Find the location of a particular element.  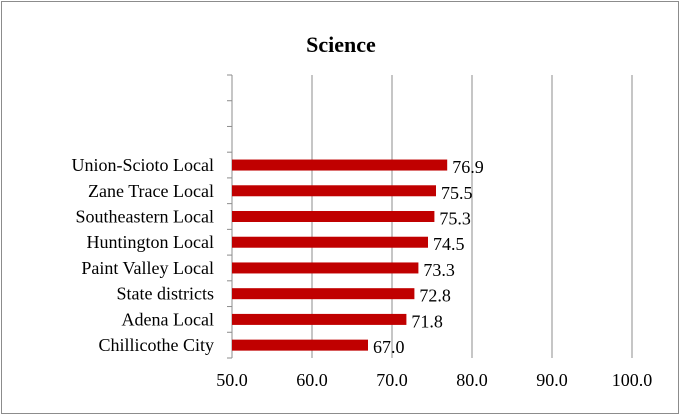

bar-paint-valley-local is located at coordinates (325, 268).